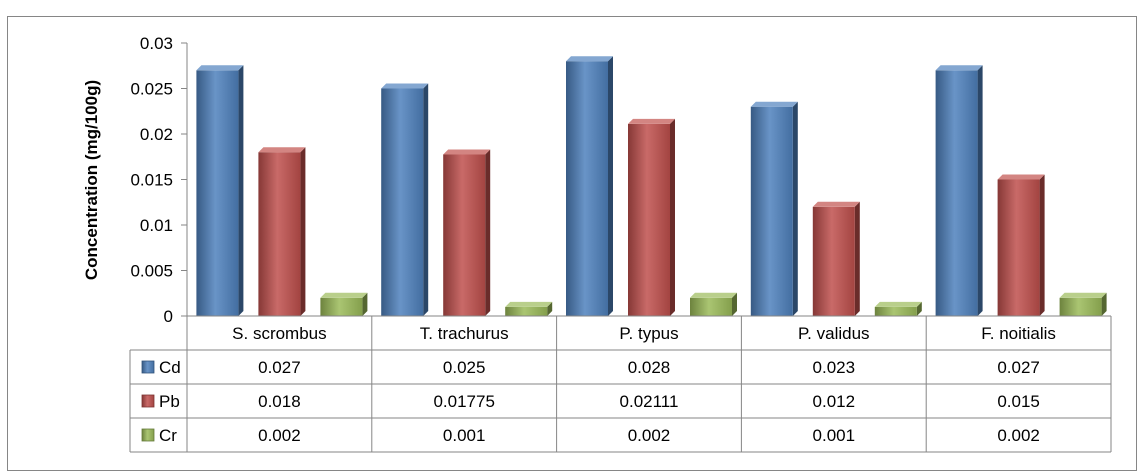 This screenshot has height=475, width=1139. What do you see at coordinates (464, 333) in the screenshot?
I see `x-category-label: T. trachurus` at bounding box center [464, 333].